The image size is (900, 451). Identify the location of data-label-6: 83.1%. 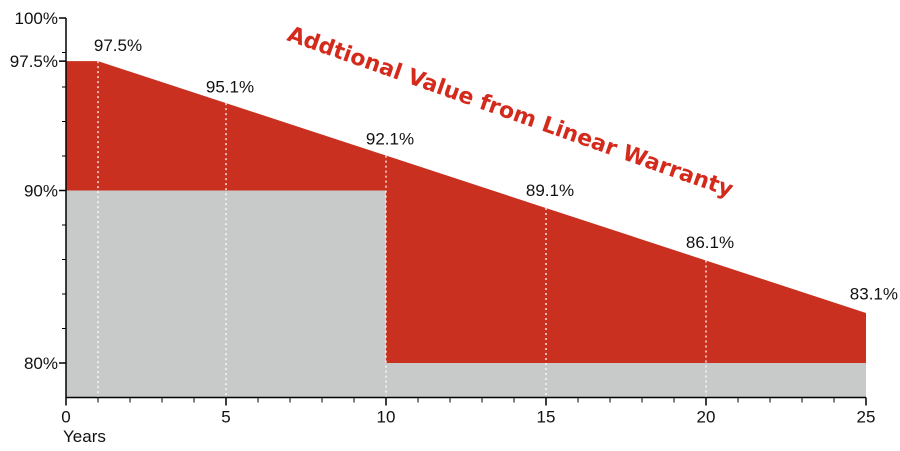
(874, 294).